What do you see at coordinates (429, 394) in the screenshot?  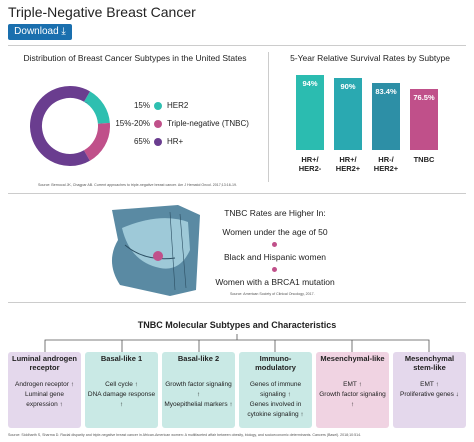 I see `card-item: Proliferative genes ↓` at bounding box center [429, 394].